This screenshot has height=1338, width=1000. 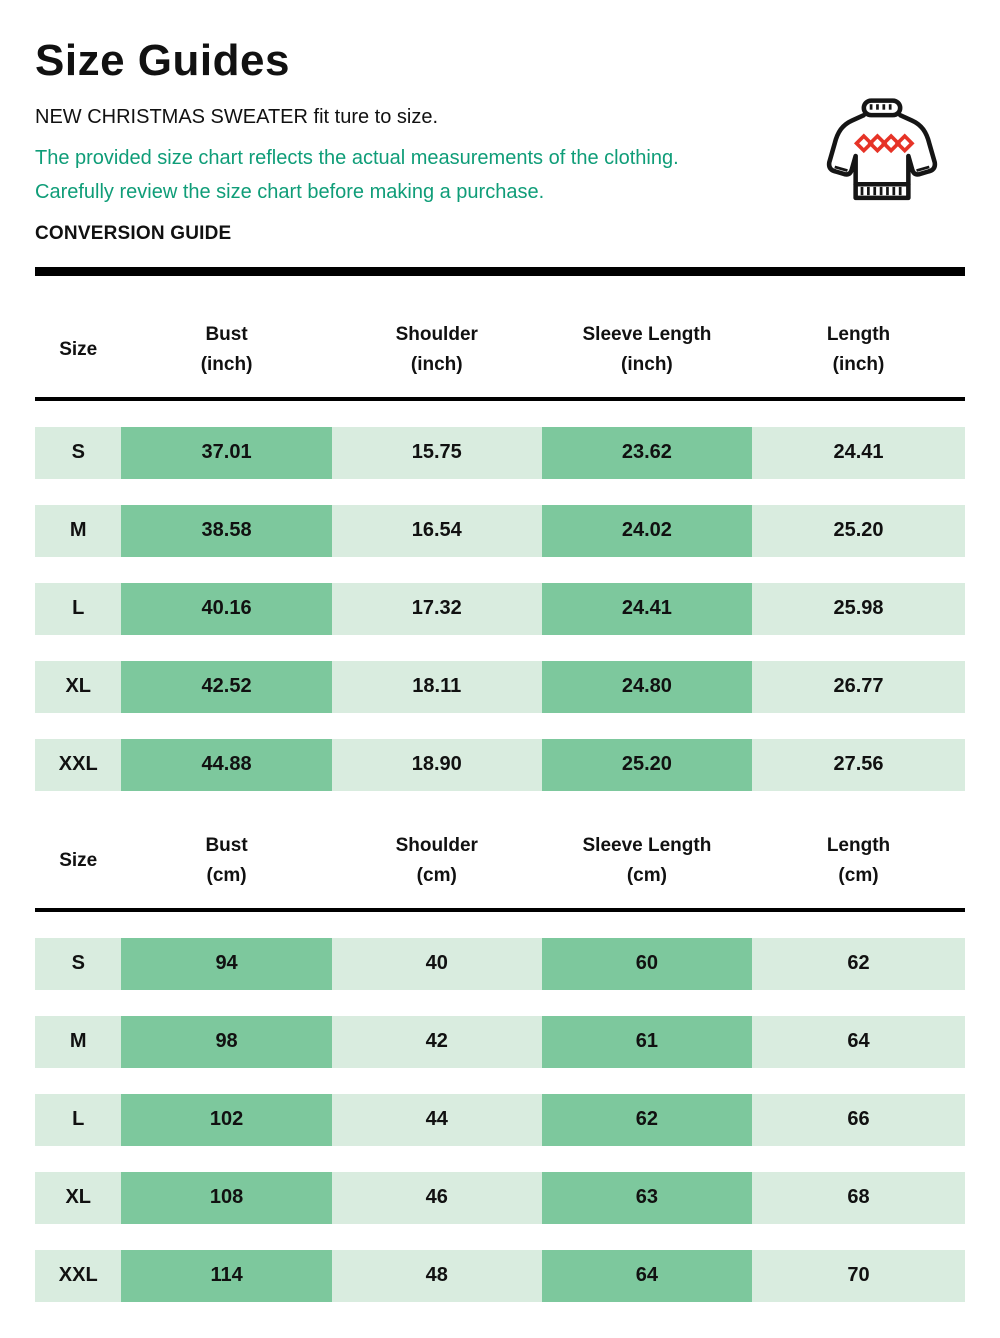 What do you see at coordinates (646, 1197) in the screenshot?
I see `measurement-cell: 63` at bounding box center [646, 1197].